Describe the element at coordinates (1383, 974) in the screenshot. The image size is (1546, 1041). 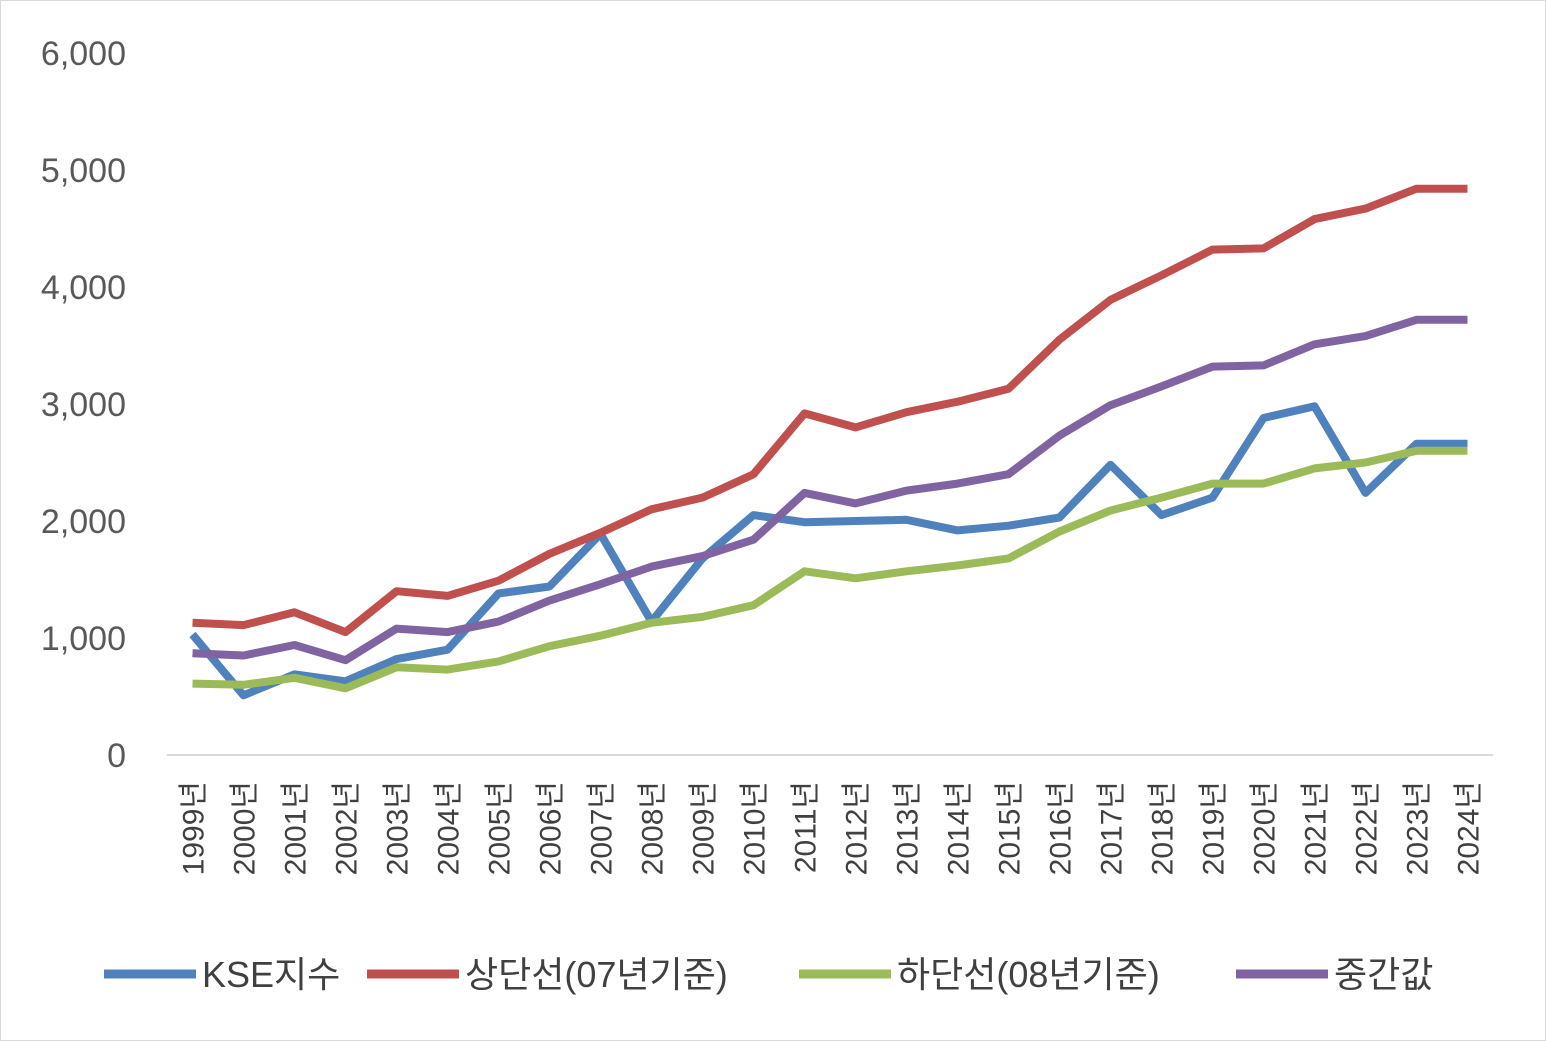
I see `legend-label-3: 중간값` at that location.